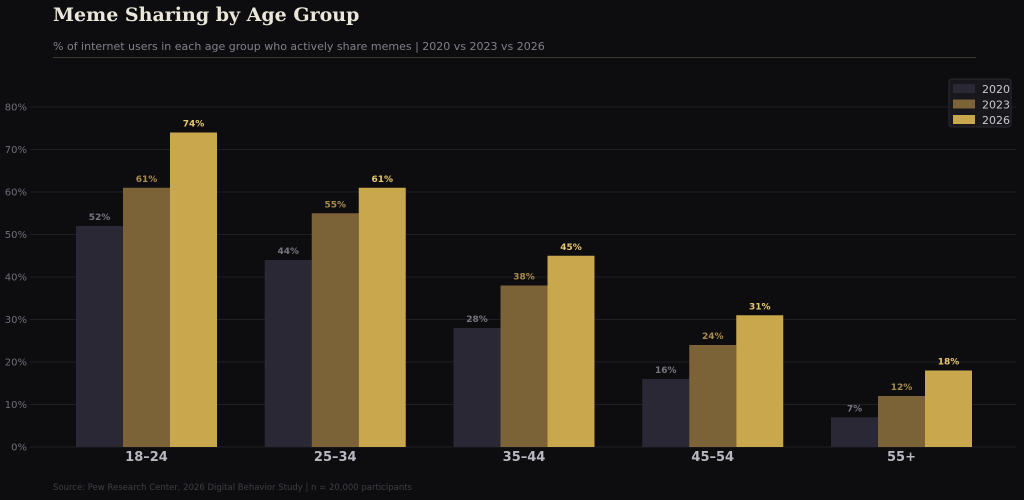  What do you see at coordinates (16, 320) in the screenshot?
I see `y-tick-label: 30%` at bounding box center [16, 320].